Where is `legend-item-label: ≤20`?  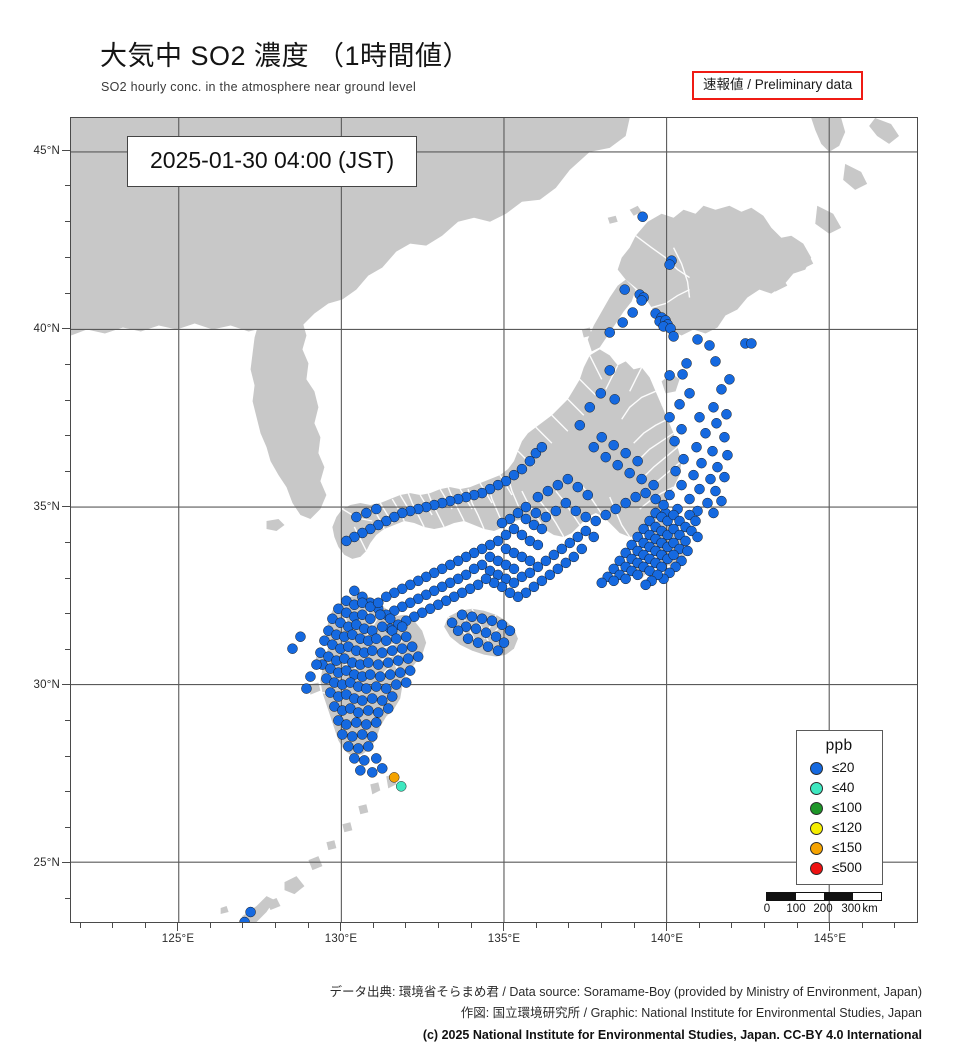 legend-item-label: ≤20 is located at coordinates (843, 767).